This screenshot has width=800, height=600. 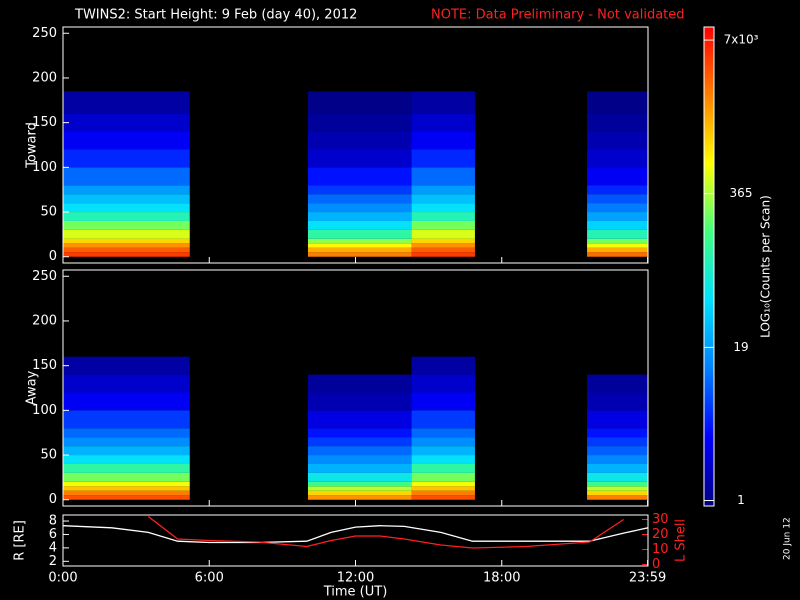 What do you see at coordinates (44, 167) in the screenshot?
I see `y-tick-label: 100` at bounding box center [44, 167].